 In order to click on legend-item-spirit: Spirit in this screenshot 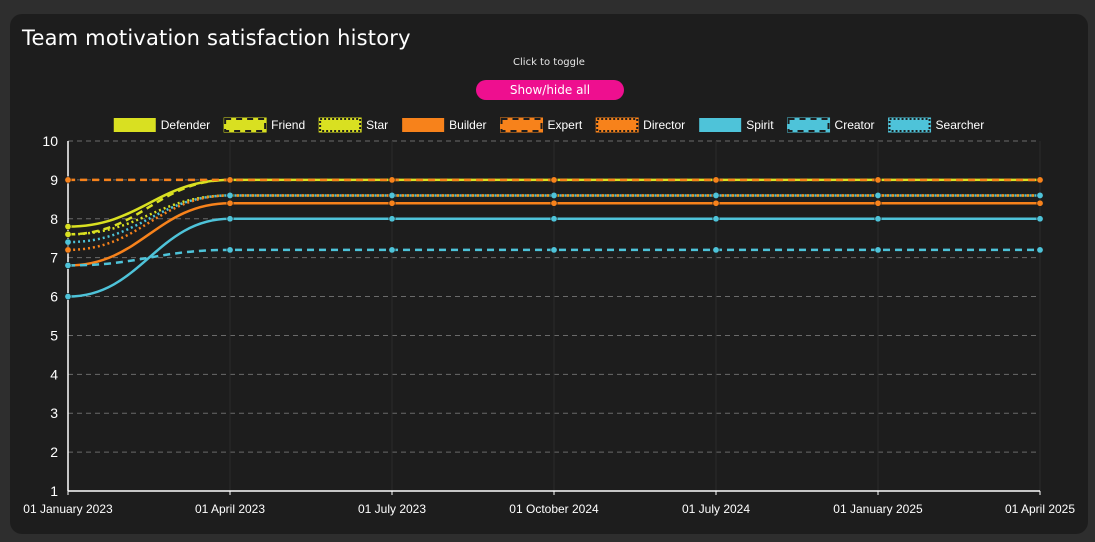, I will do `click(736, 125)`.